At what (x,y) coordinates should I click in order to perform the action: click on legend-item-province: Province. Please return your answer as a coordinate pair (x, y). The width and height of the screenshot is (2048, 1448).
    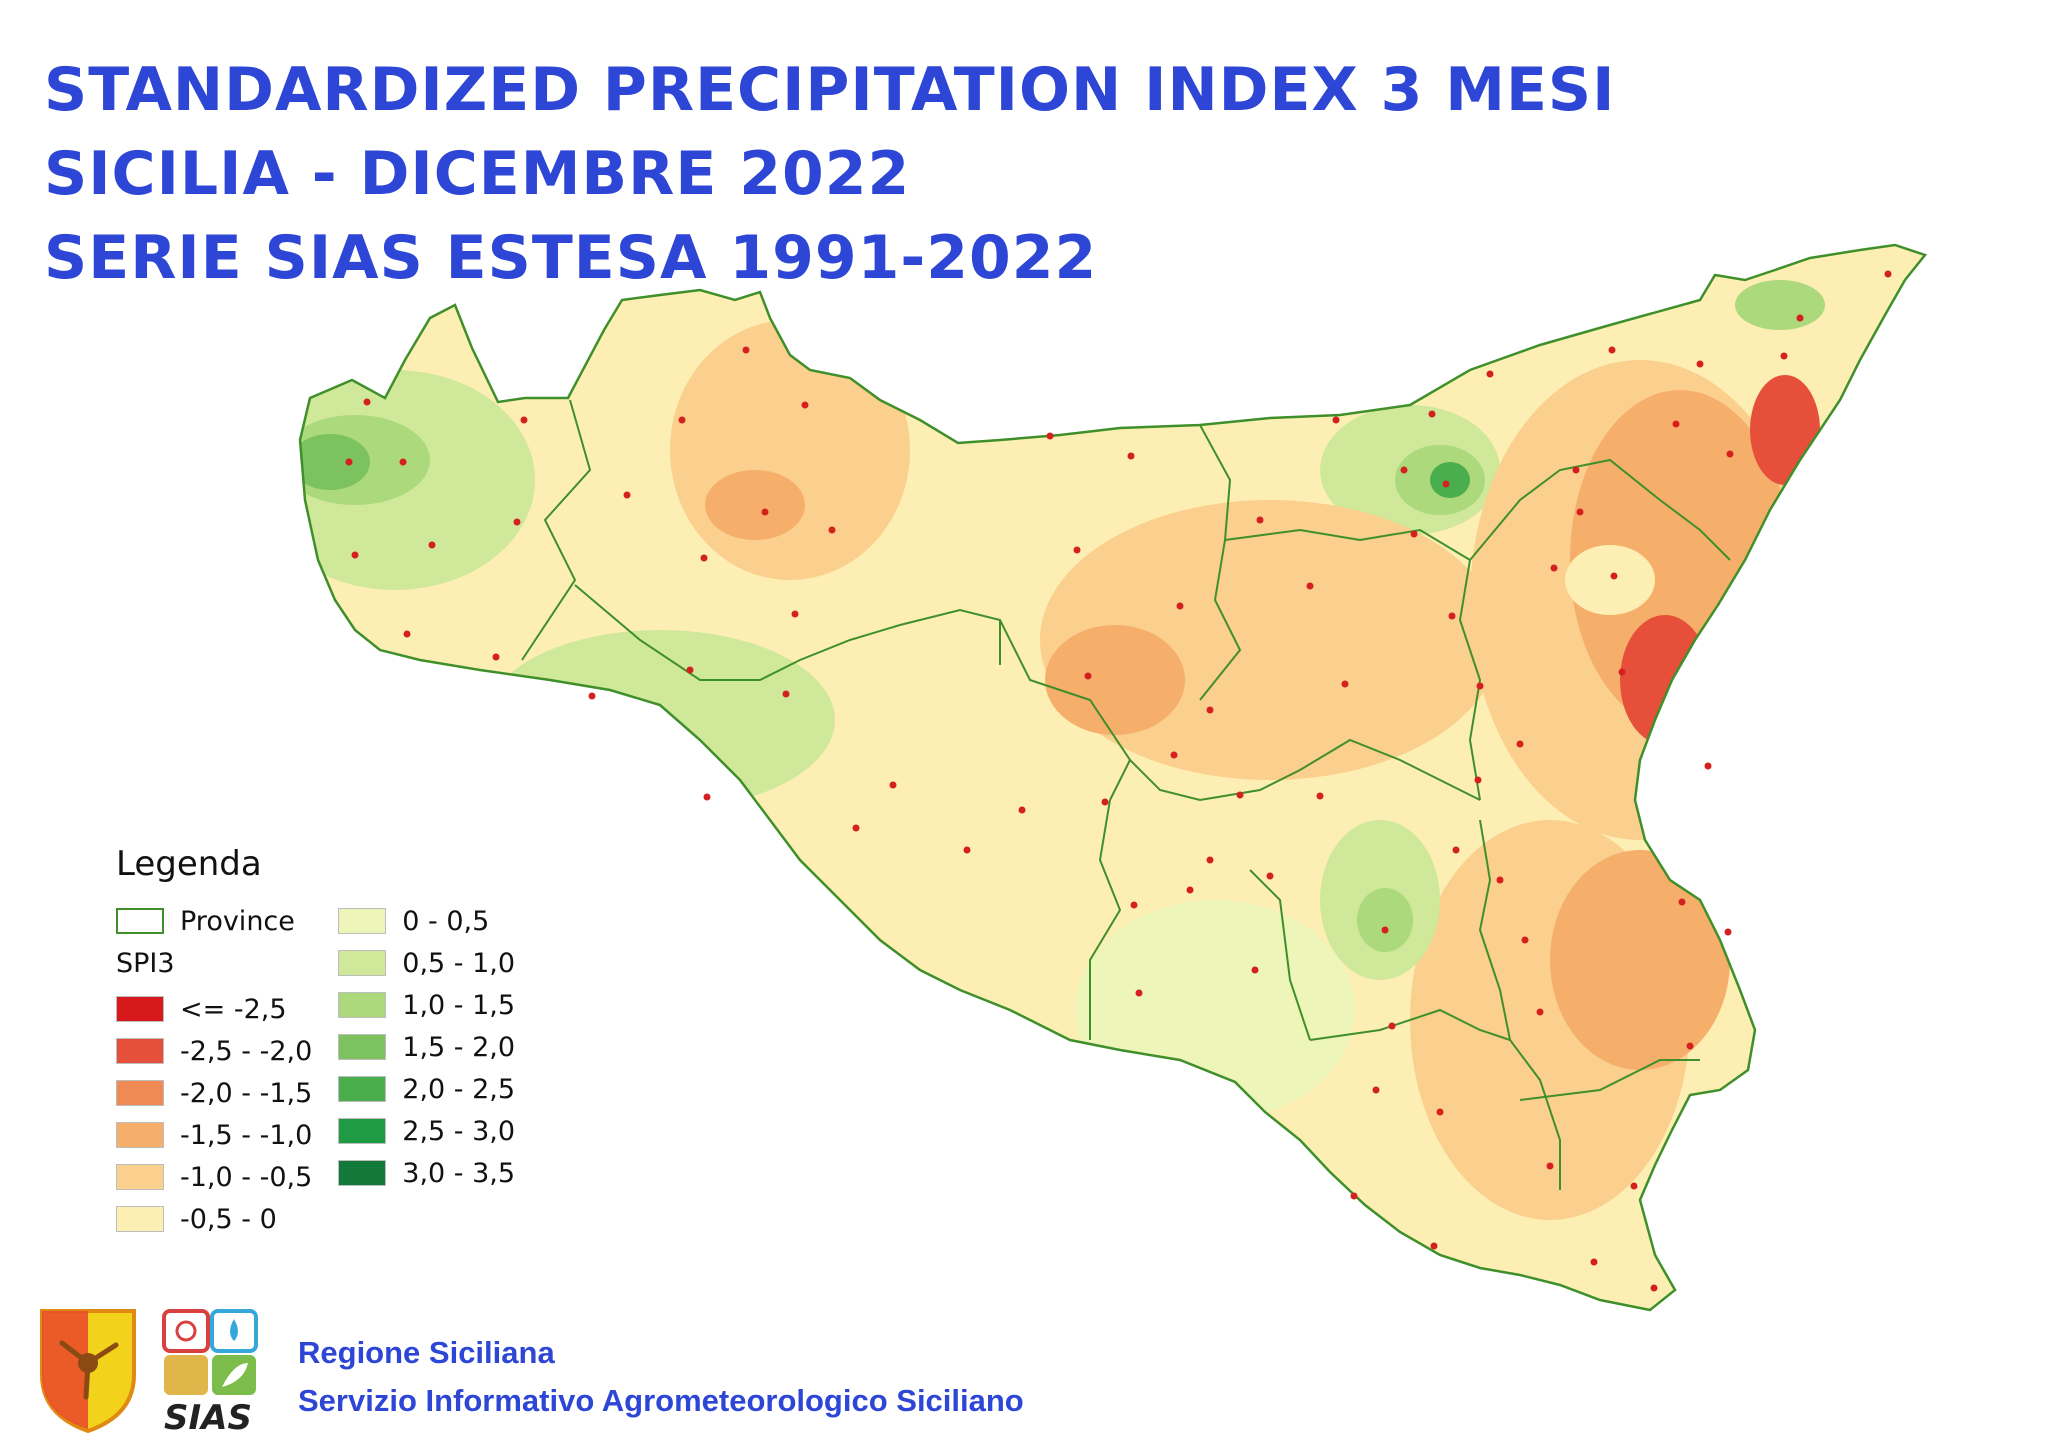
    Looking at the image, I should click on (214, 921).